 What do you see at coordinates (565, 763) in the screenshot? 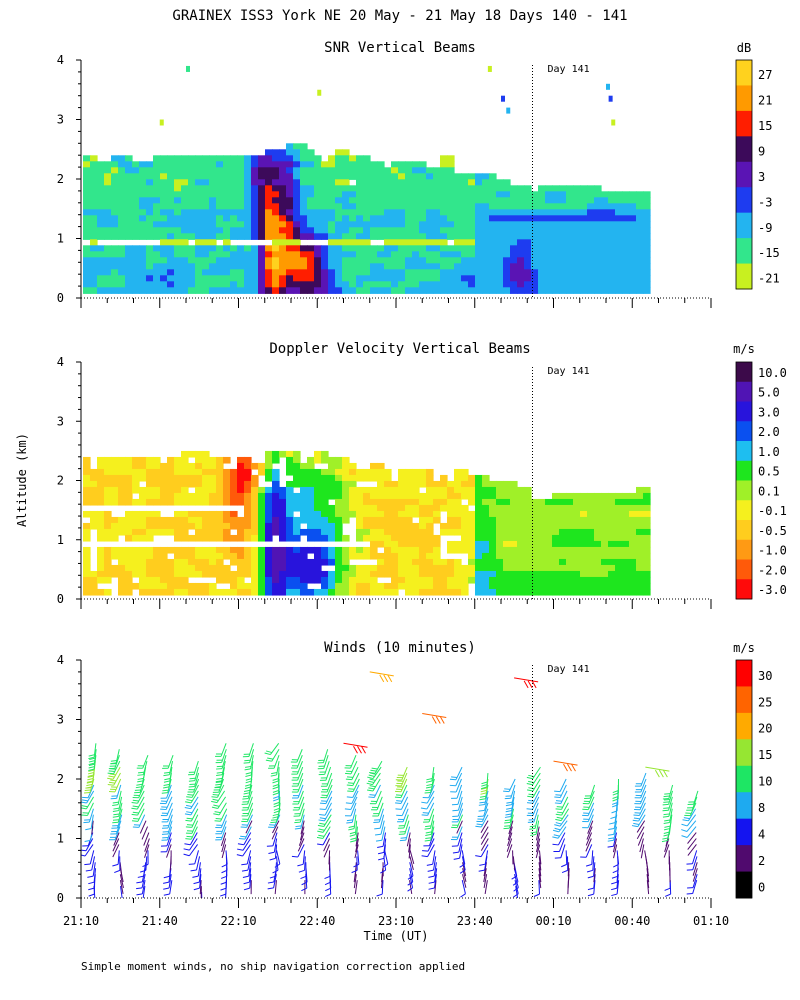
I see `upper-wind-barb` at bounding box center [565, 763].